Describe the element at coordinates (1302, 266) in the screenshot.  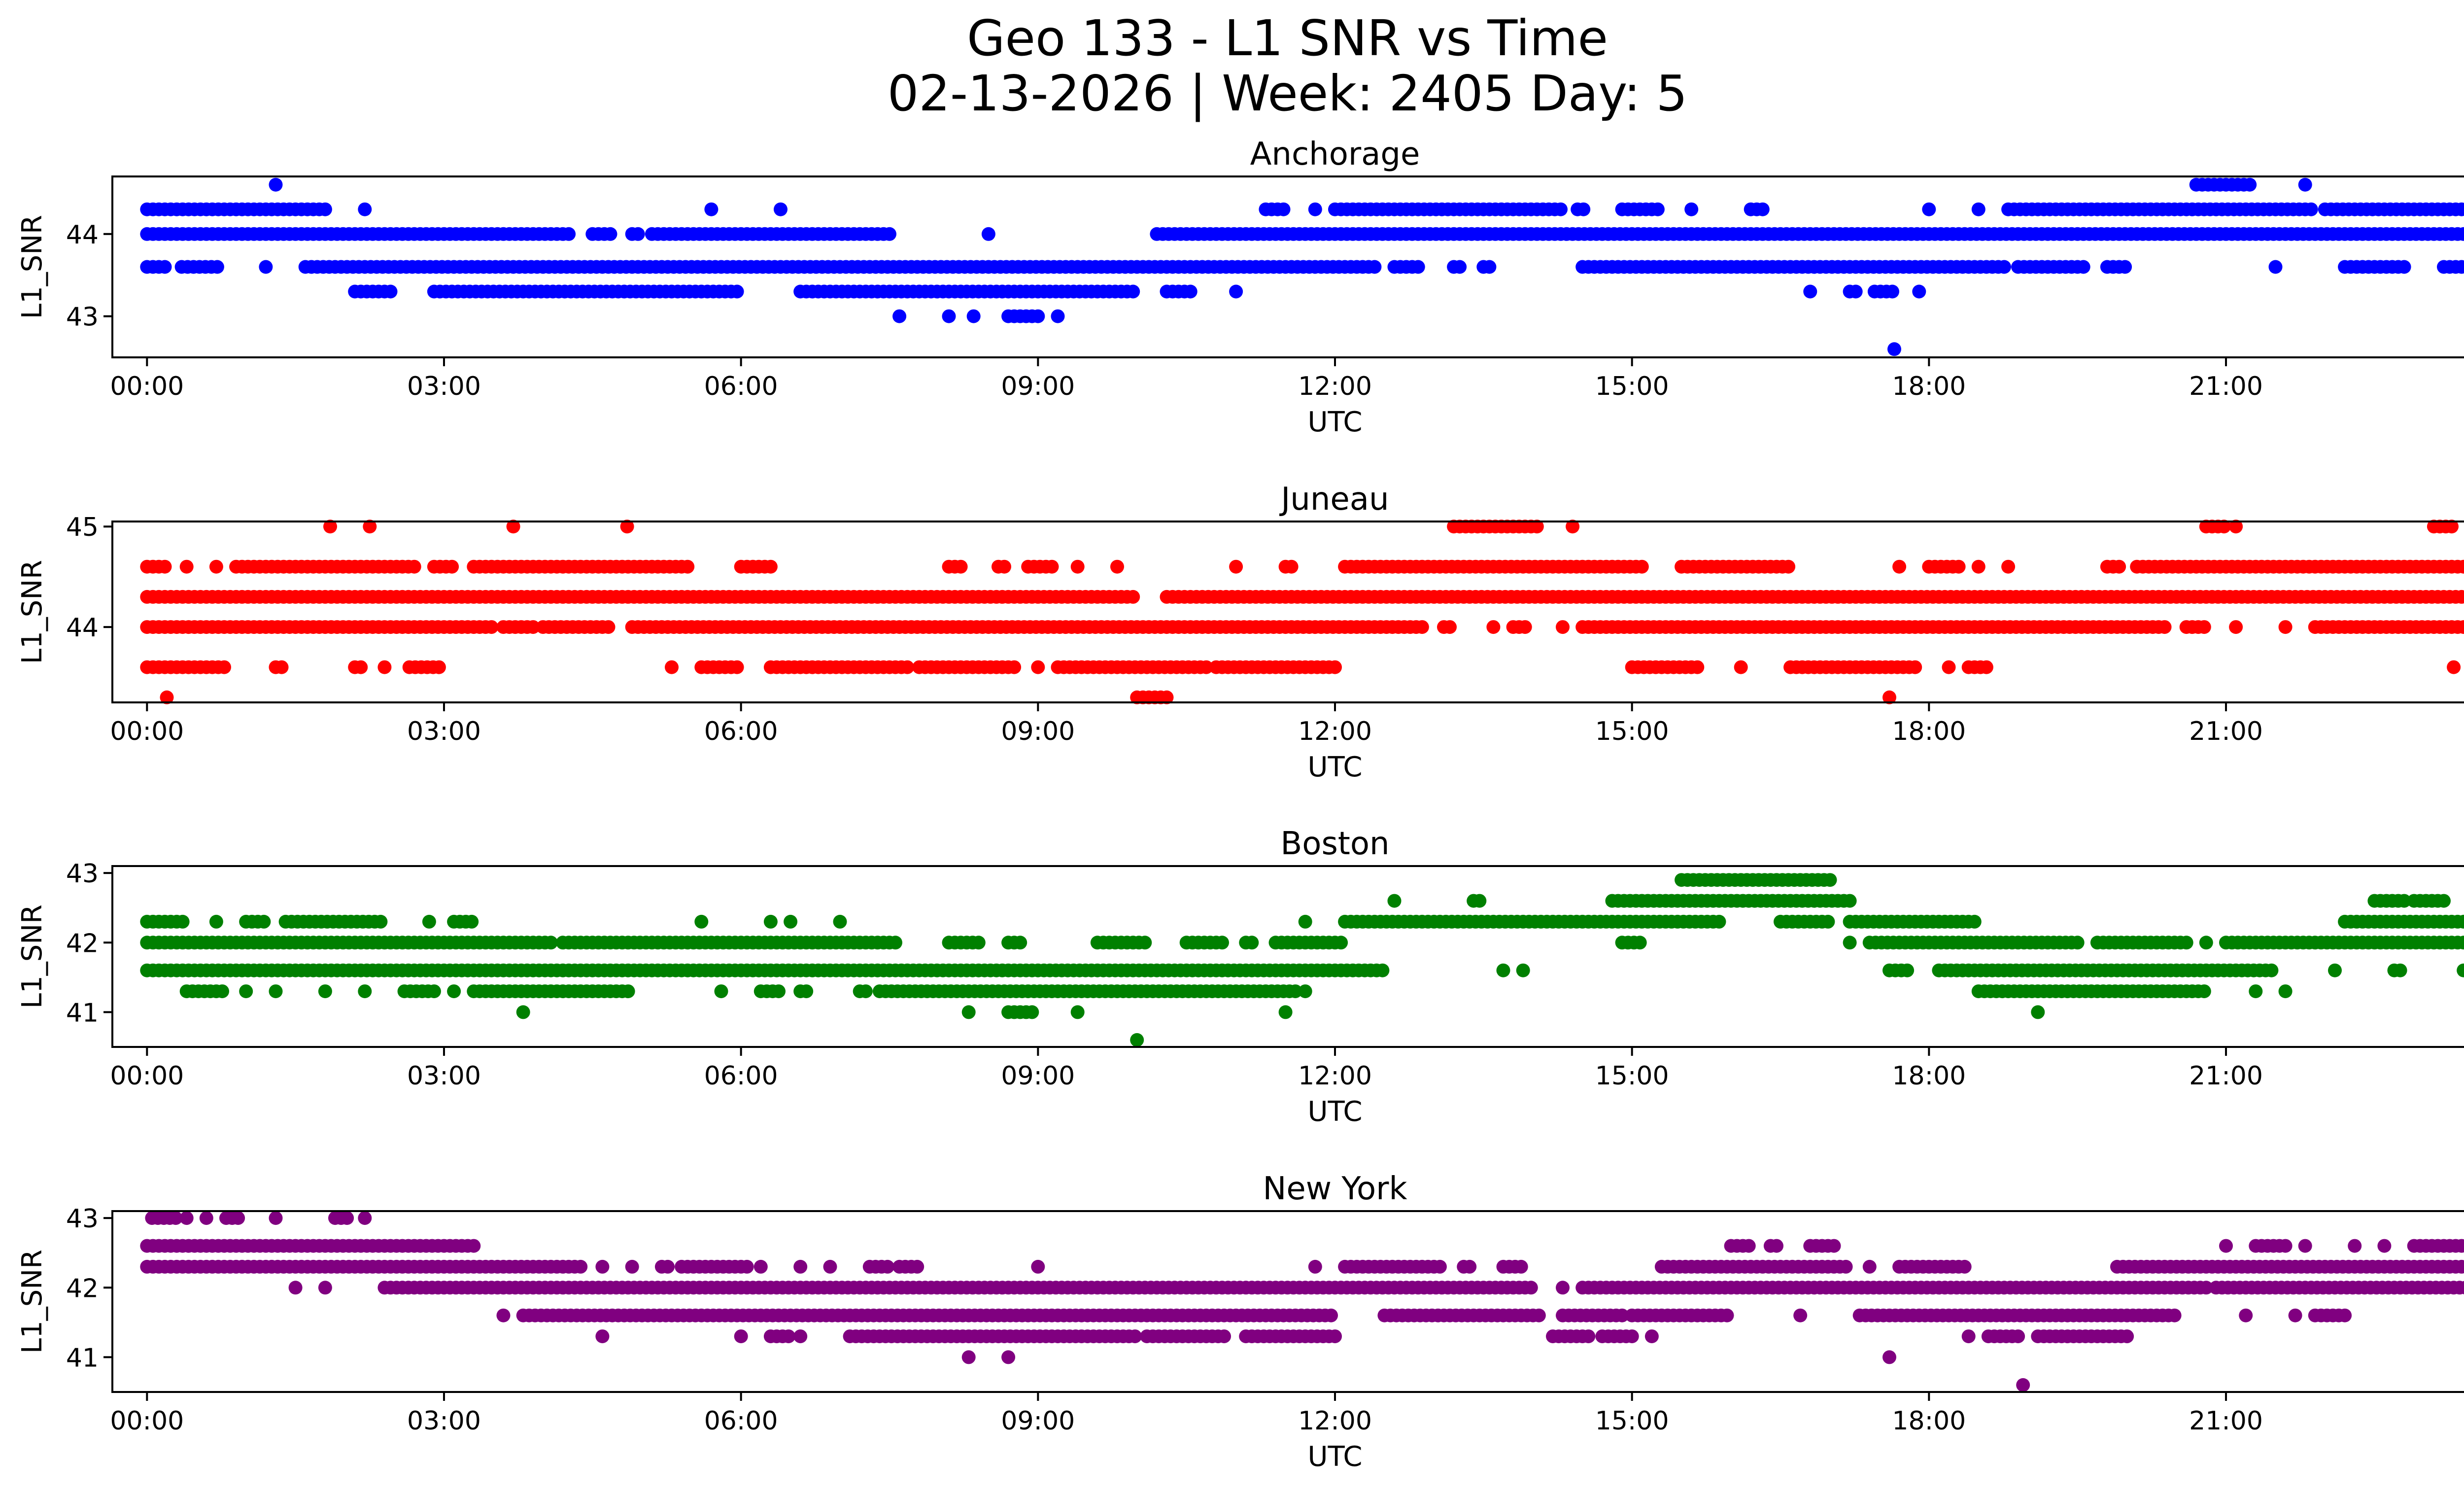
I see `data-points` at that location.